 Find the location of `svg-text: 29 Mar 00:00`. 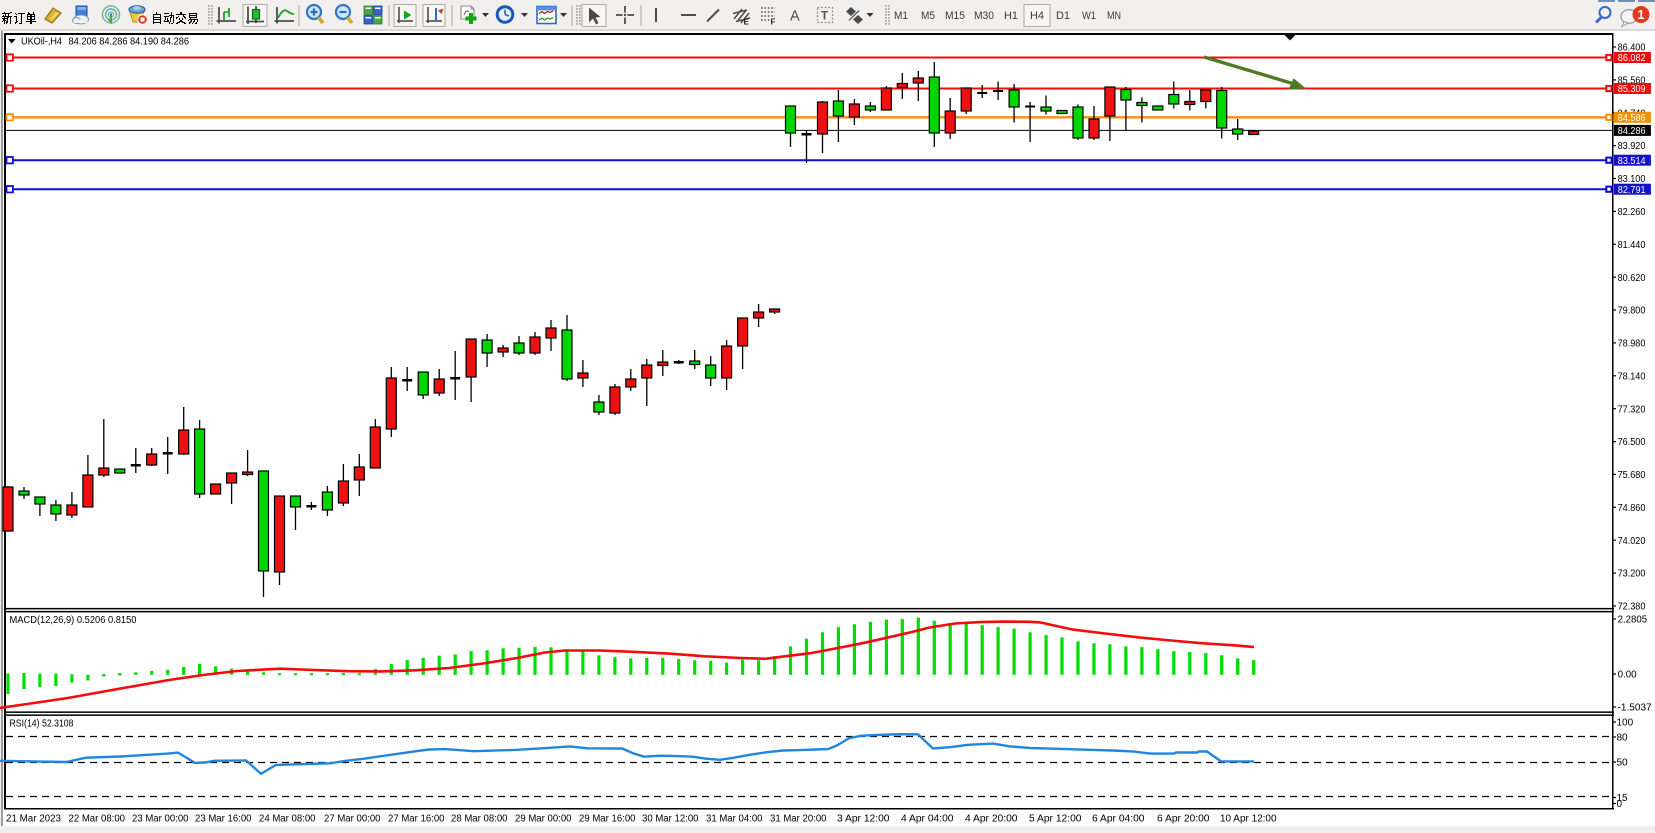

svg-text: 29 Mar 00:00 is located at coordinates (543, 819).